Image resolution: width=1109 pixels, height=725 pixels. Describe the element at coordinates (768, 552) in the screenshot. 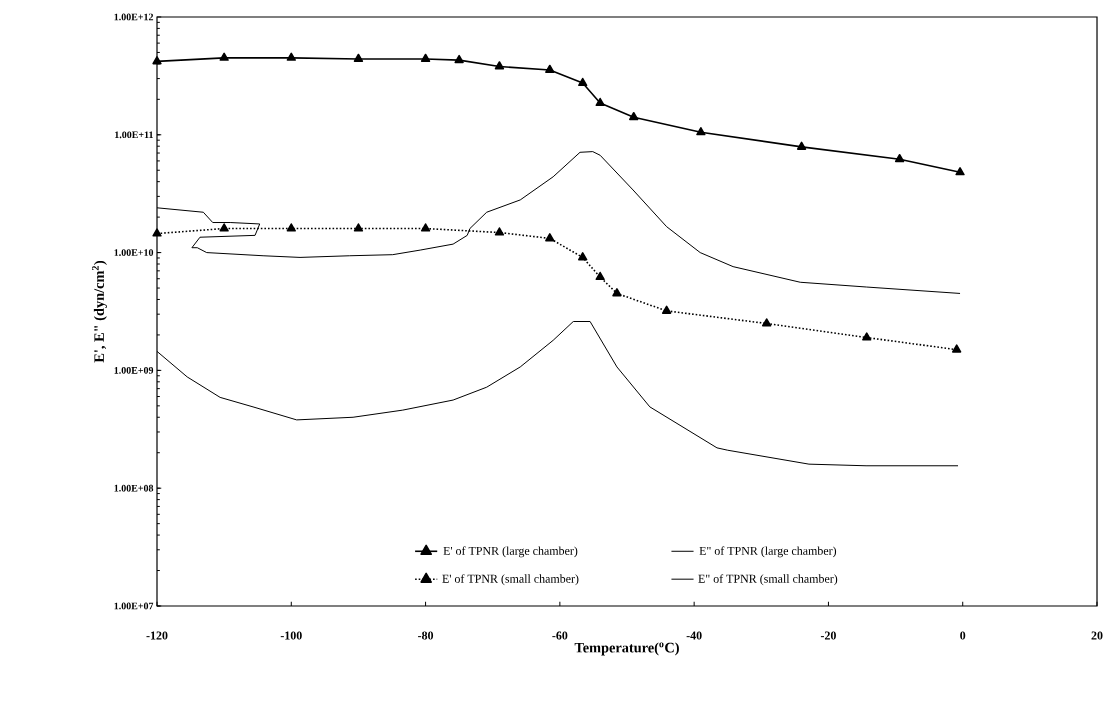

I see `legend-label: E" of TPNR (large chamber)` at that location.